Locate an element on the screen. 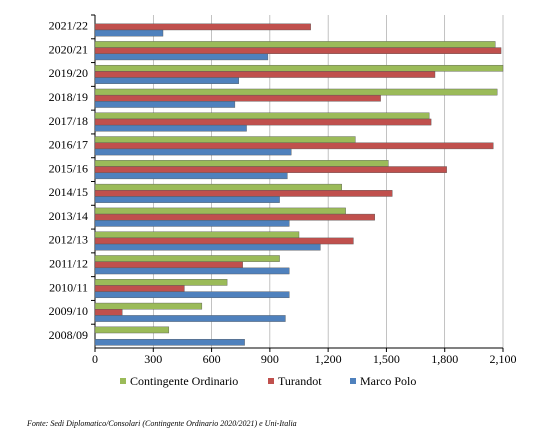 This screenshot has height=441, width=553. x-tick-label: 900 is located at coordinates (270, 359).